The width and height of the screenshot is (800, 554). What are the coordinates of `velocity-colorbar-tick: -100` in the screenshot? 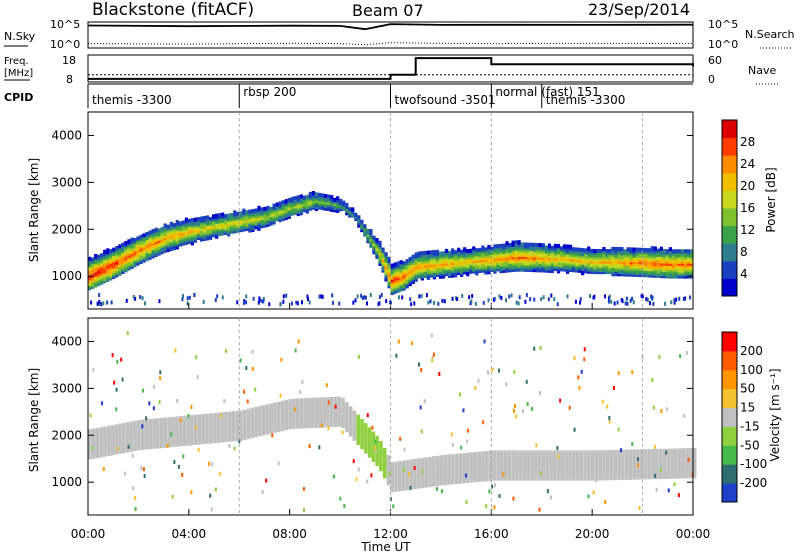 It's located at (753, 464).